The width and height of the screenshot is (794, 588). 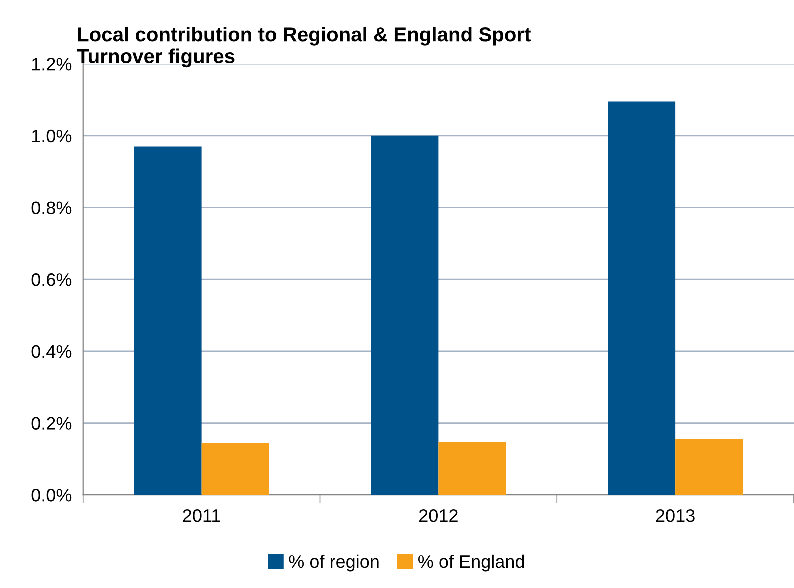 I want to click on y-tick-label: 0.0%, so click(x=52, y=495).